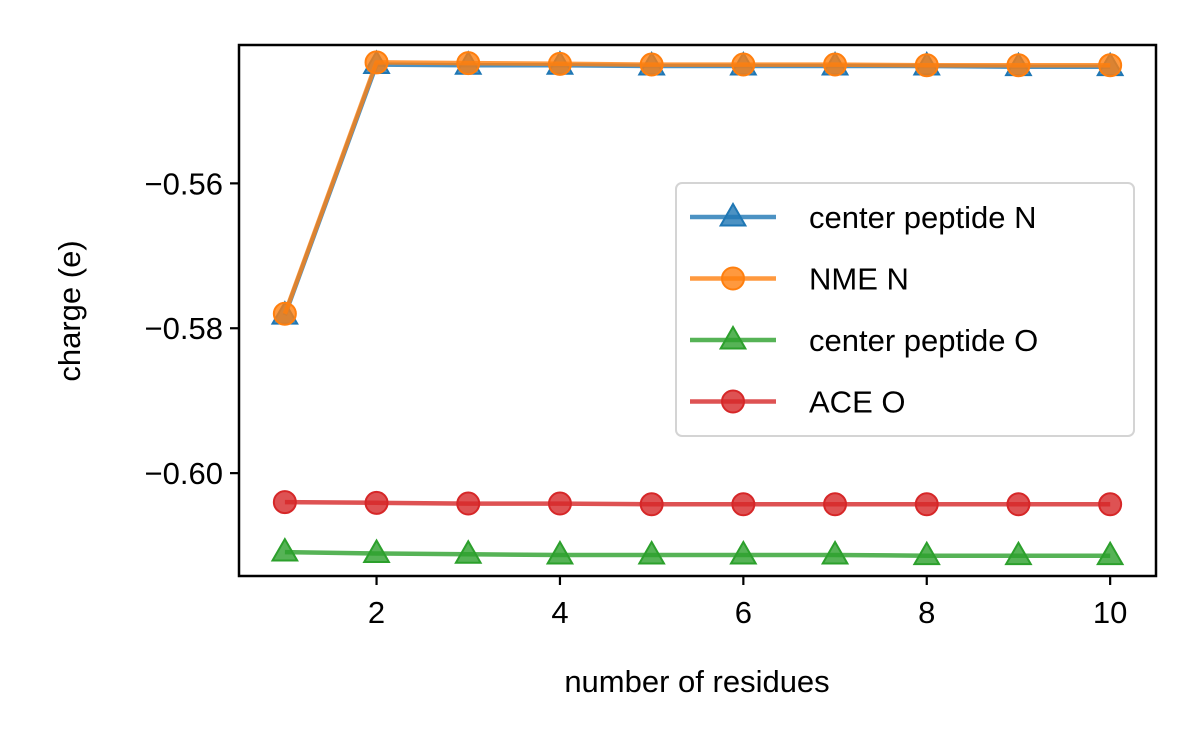  Describe the element at coordinates (743, 612) in the screenshot. I see `x-tick-label: 6` at that location.